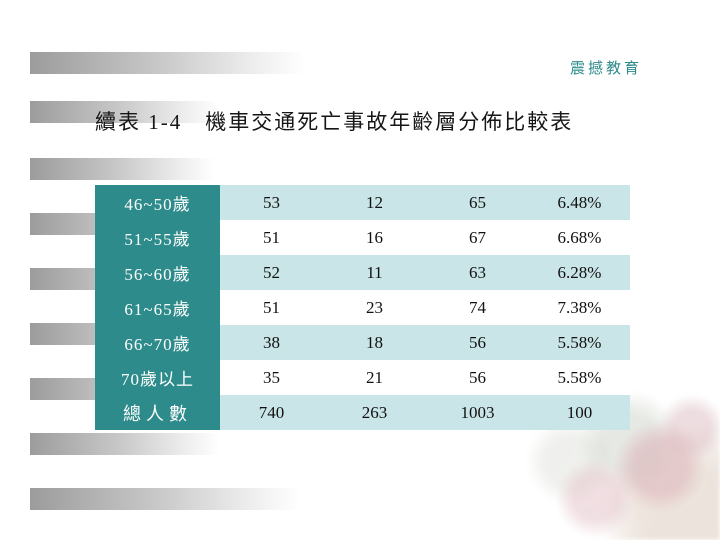  I want to click on corner-label: 震撼教育, so click(605, 69).